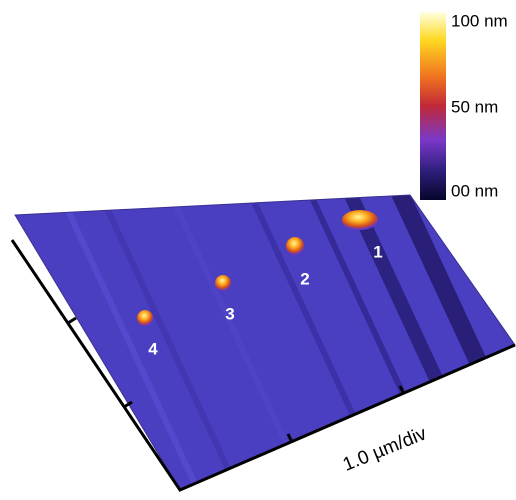  I want to click on colorbar-label: 100 nm, so click(479, 20).